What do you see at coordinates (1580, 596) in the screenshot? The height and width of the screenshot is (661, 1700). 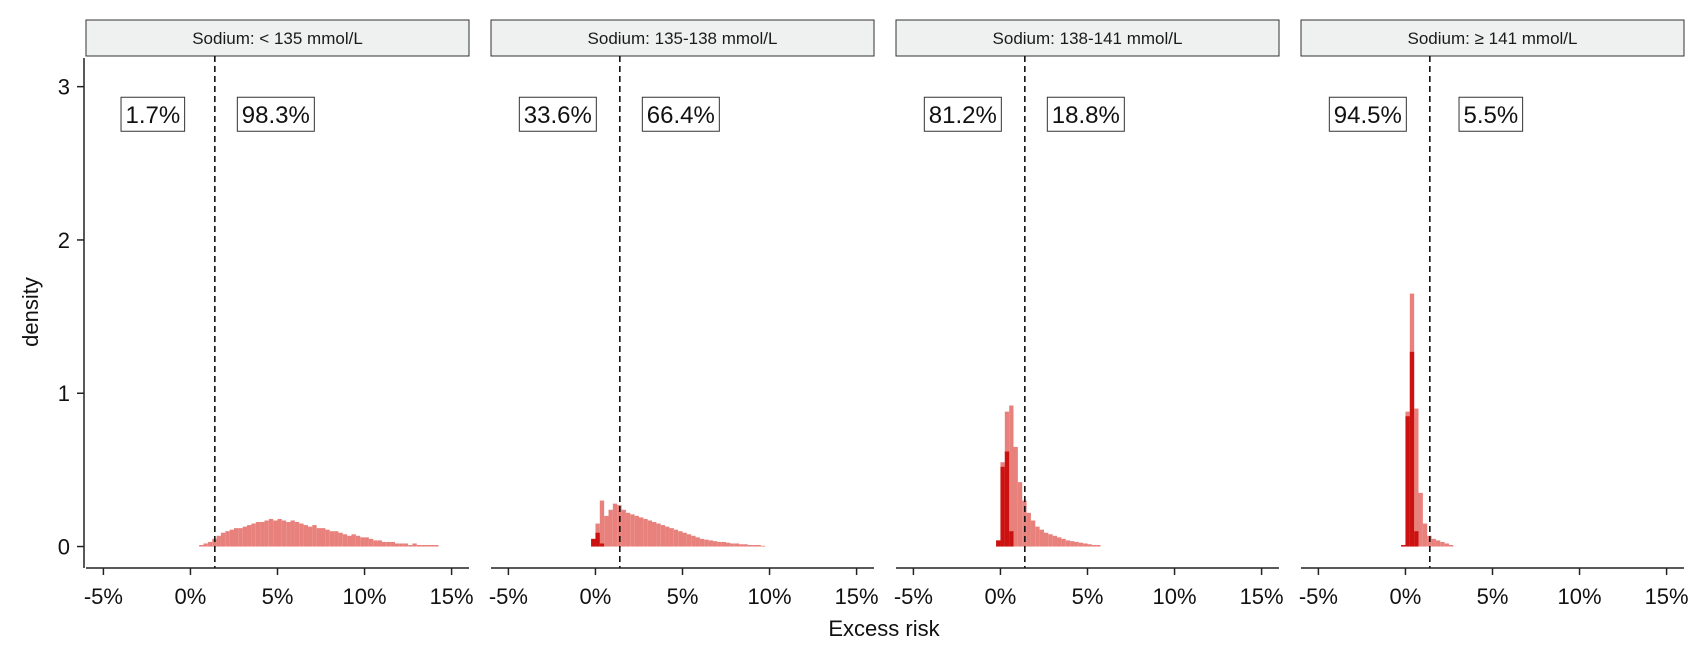 I see `x-tick-label: 10%` at bounding box center [1580, 596].